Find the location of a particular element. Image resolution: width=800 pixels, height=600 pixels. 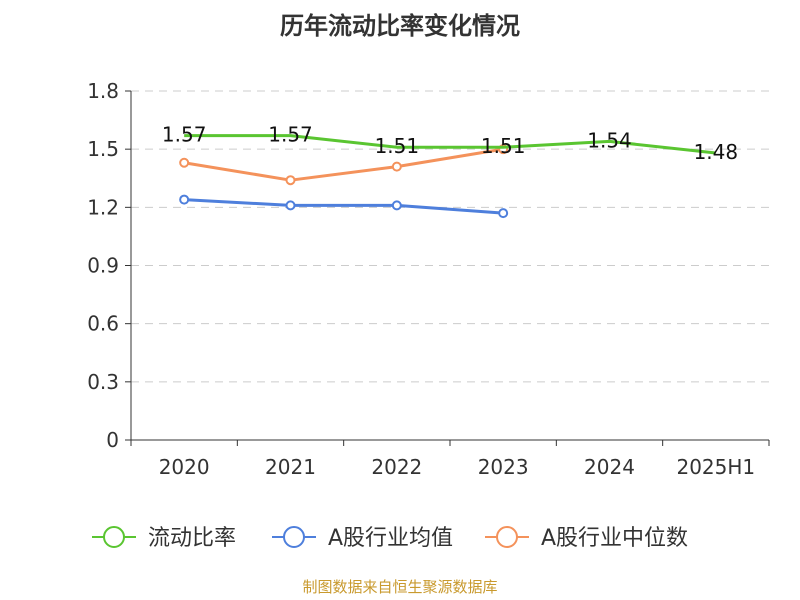

legend-item: A股行业中位数 is located at coordinates (586, 538).